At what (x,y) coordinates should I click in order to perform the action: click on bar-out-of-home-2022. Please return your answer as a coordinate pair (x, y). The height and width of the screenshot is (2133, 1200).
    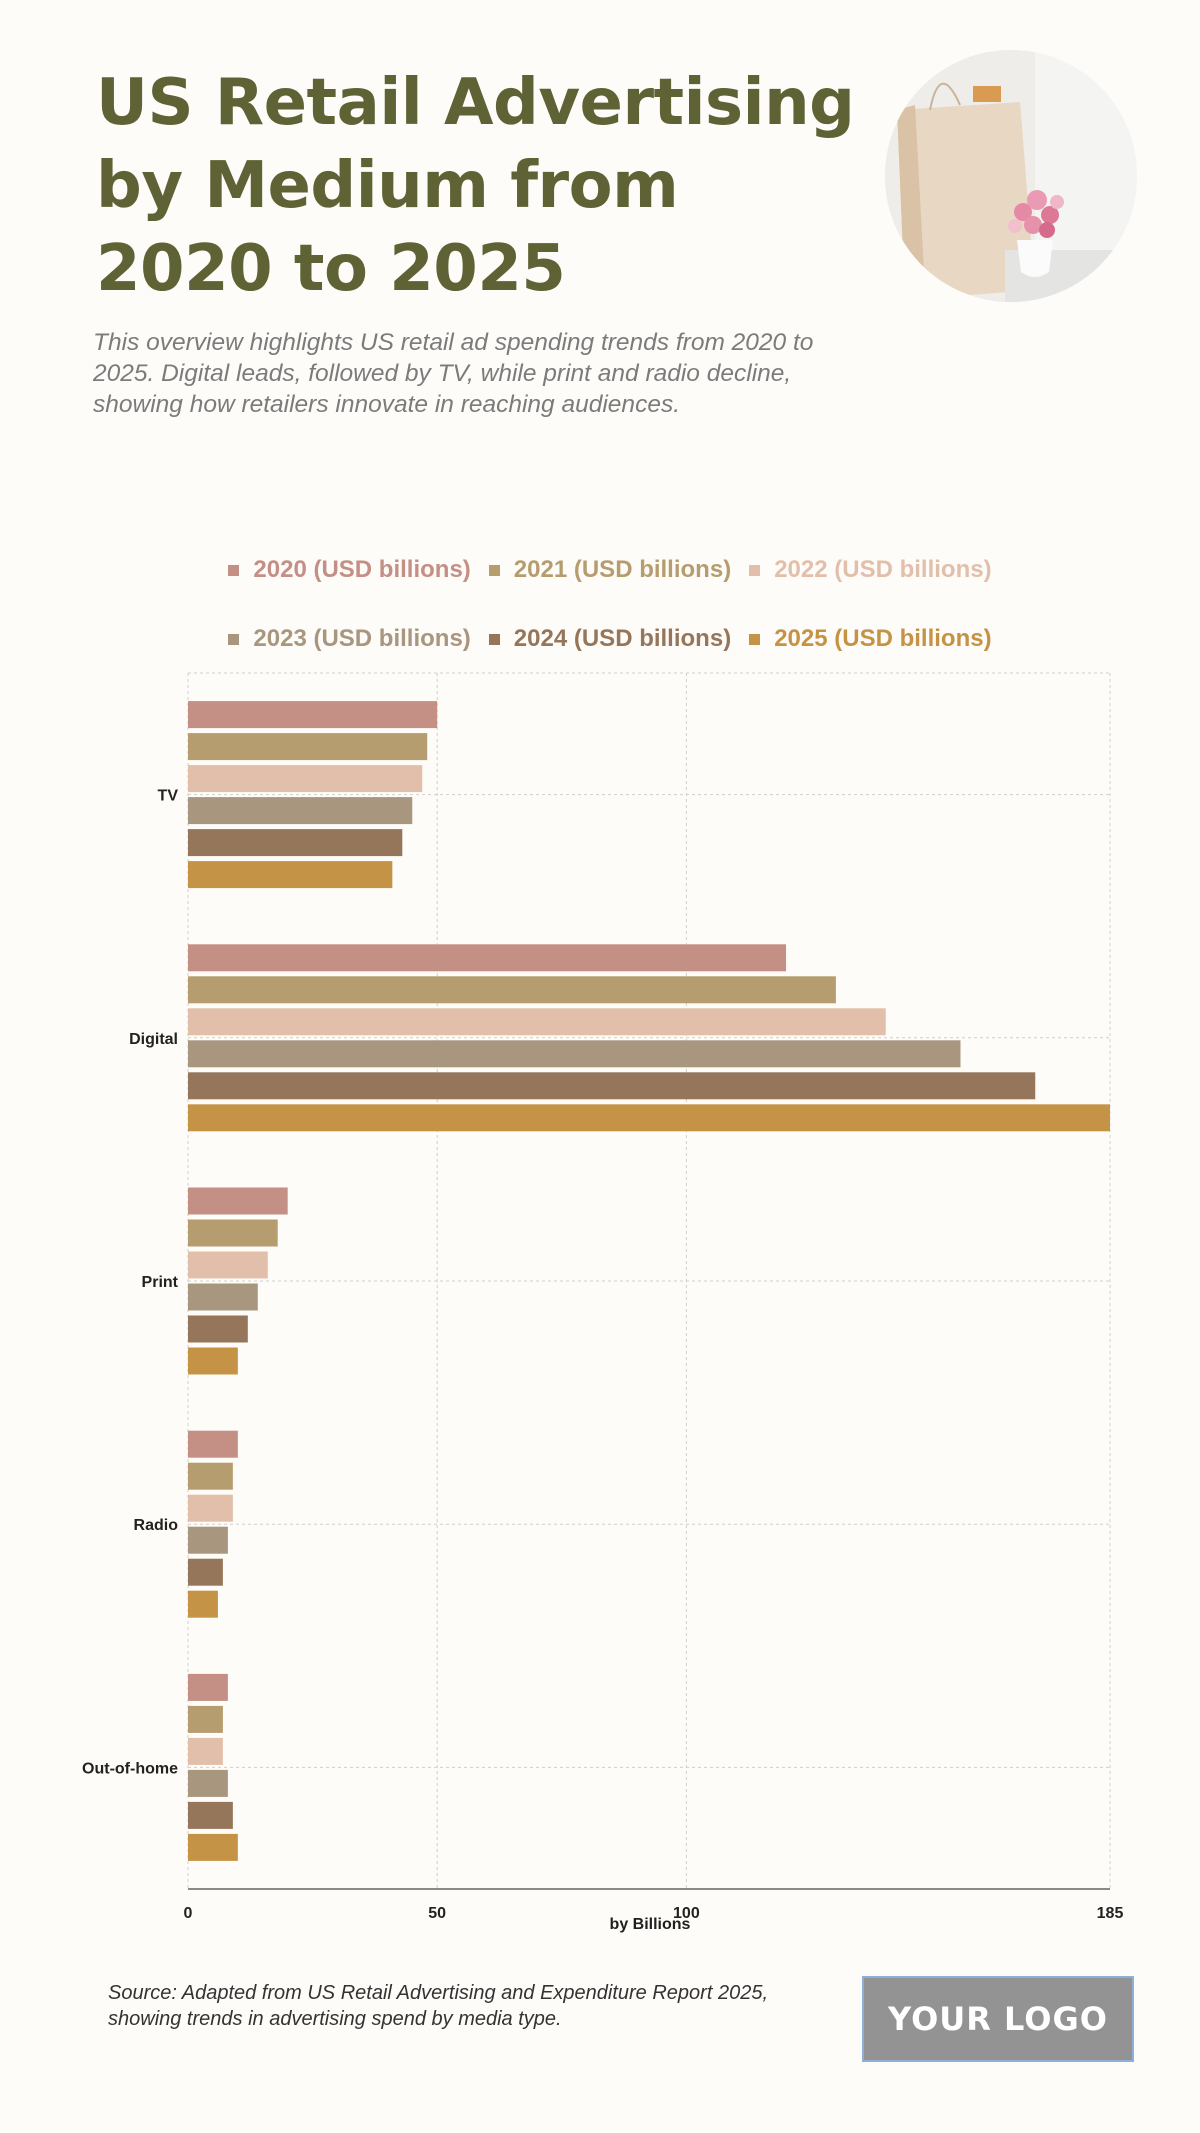
    Looking at the image, I should click on (205, 1751).